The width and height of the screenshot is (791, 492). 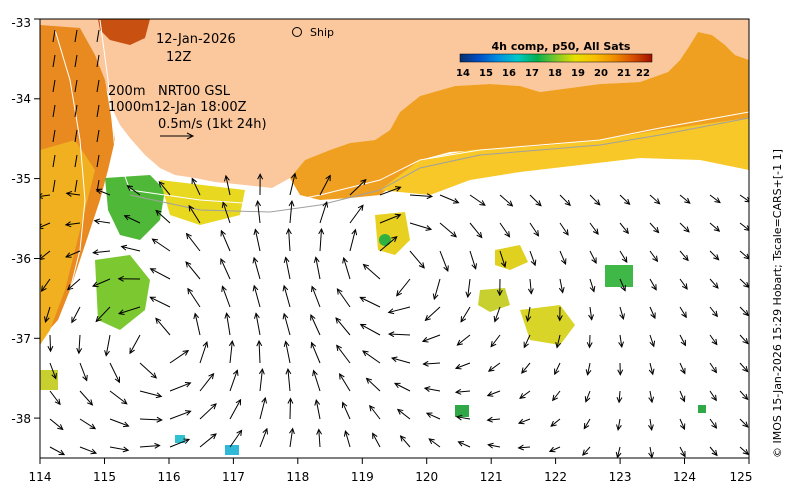 I want to click on ship-marker-icon, so click(x=297, y=32).